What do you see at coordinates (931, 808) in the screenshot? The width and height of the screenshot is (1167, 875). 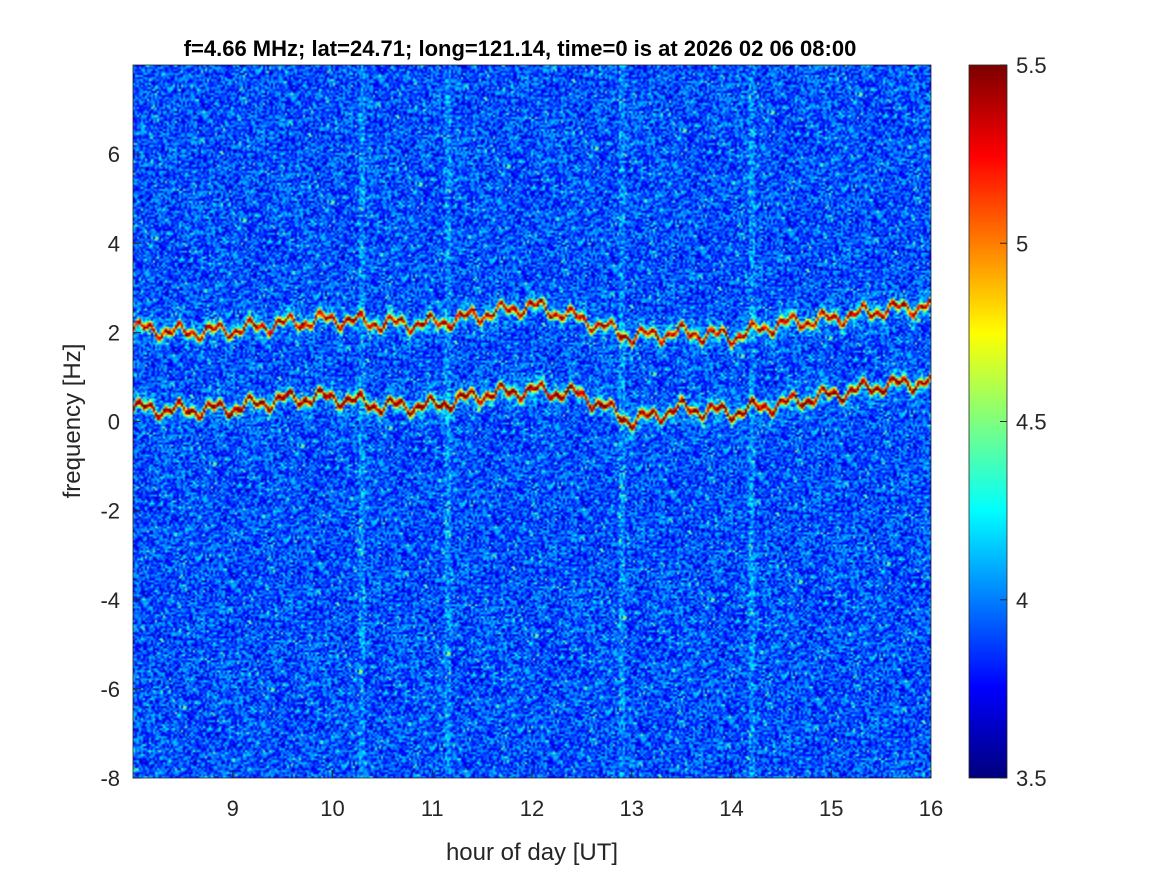 I see `x-tick-label: 16` at bounding box center [931, 808].